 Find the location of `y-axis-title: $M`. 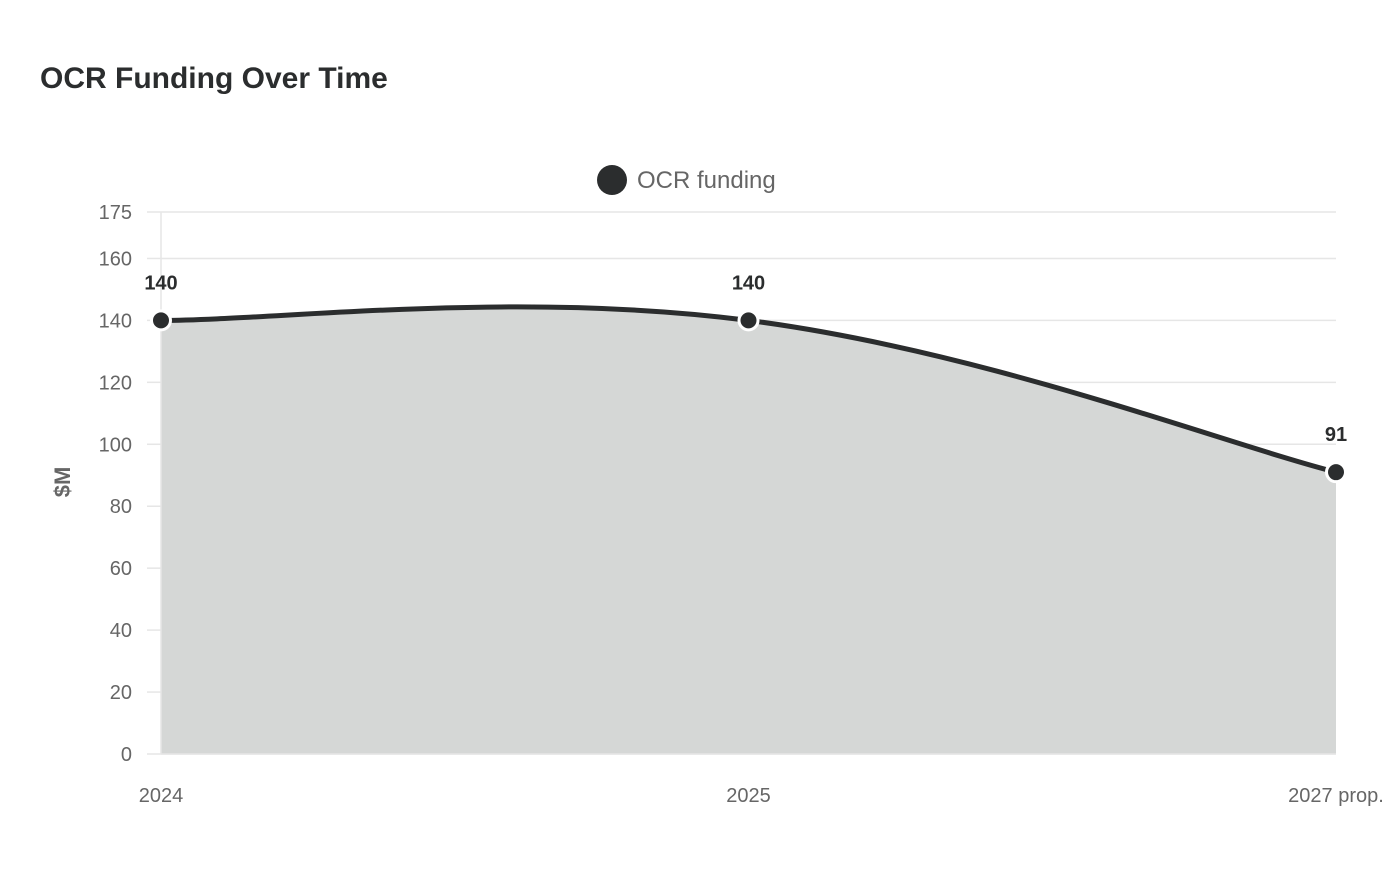

y-axis-title: $M is located at coordinates (62, 482).